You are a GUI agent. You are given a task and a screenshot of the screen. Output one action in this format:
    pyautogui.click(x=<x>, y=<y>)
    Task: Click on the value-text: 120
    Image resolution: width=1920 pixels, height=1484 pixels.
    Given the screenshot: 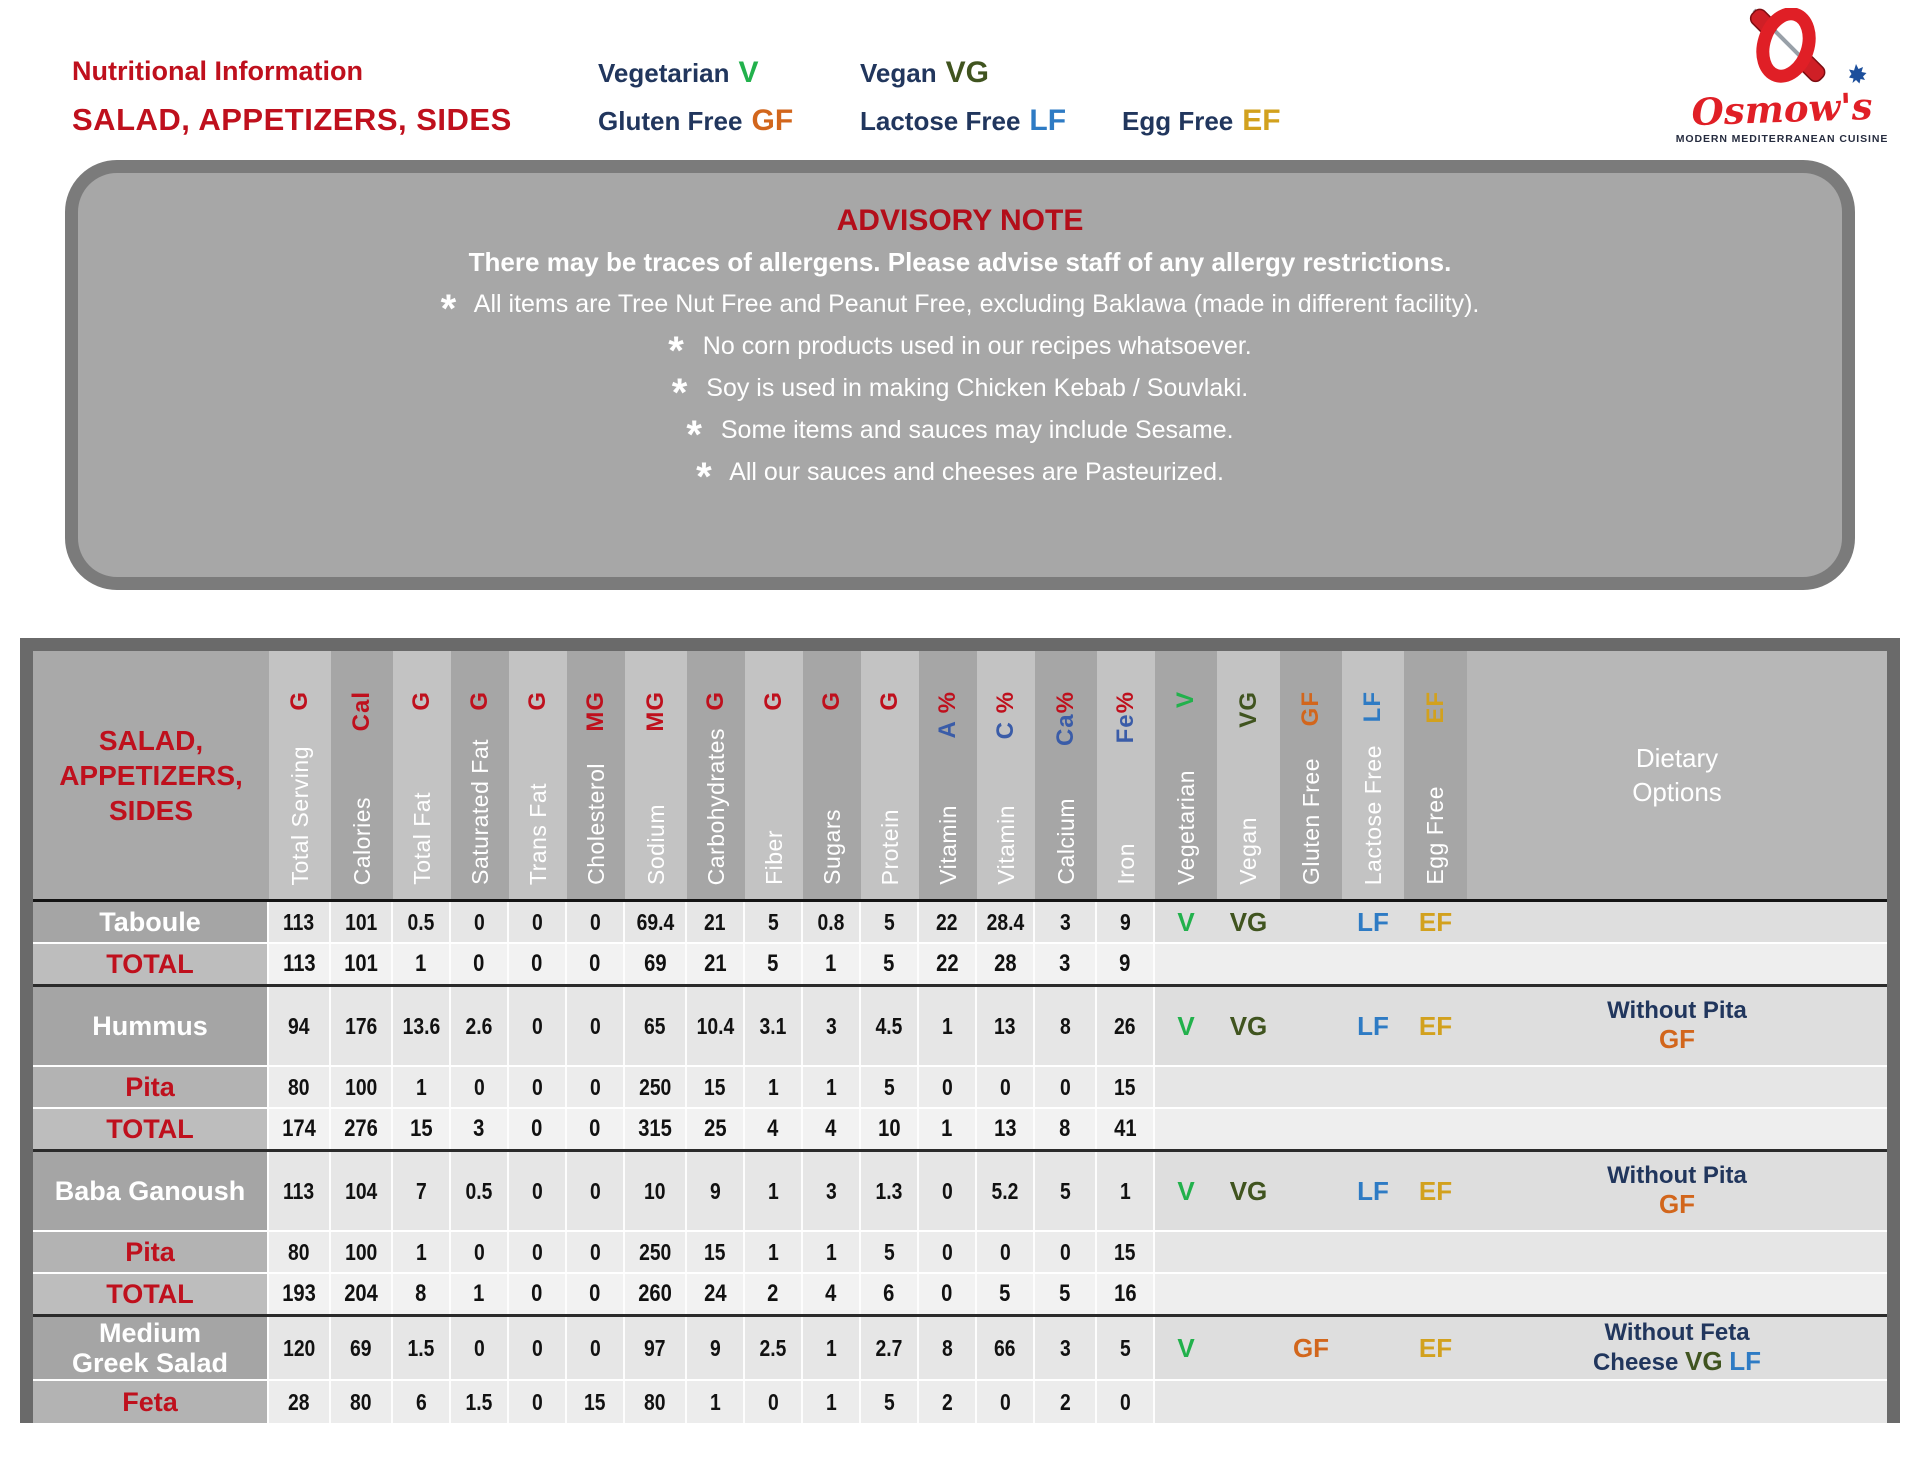 What is the action you would take?
    pyautogui.click(x=299, y=1347)
    